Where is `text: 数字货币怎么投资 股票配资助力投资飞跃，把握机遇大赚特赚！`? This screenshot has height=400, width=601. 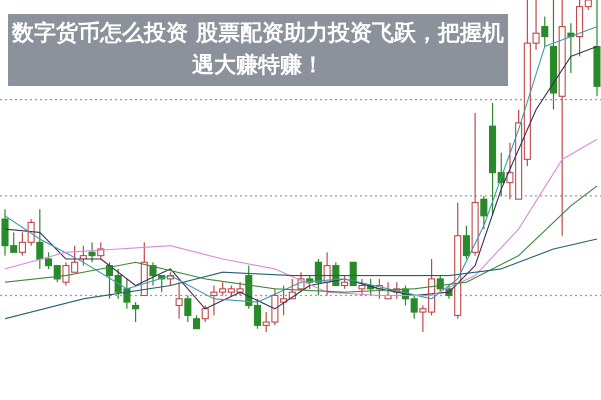
text: 数字货币怎么投资 股票配资助力投资飞跃，把握机遇大赚特赚！ is located at coordinates (258, 50).